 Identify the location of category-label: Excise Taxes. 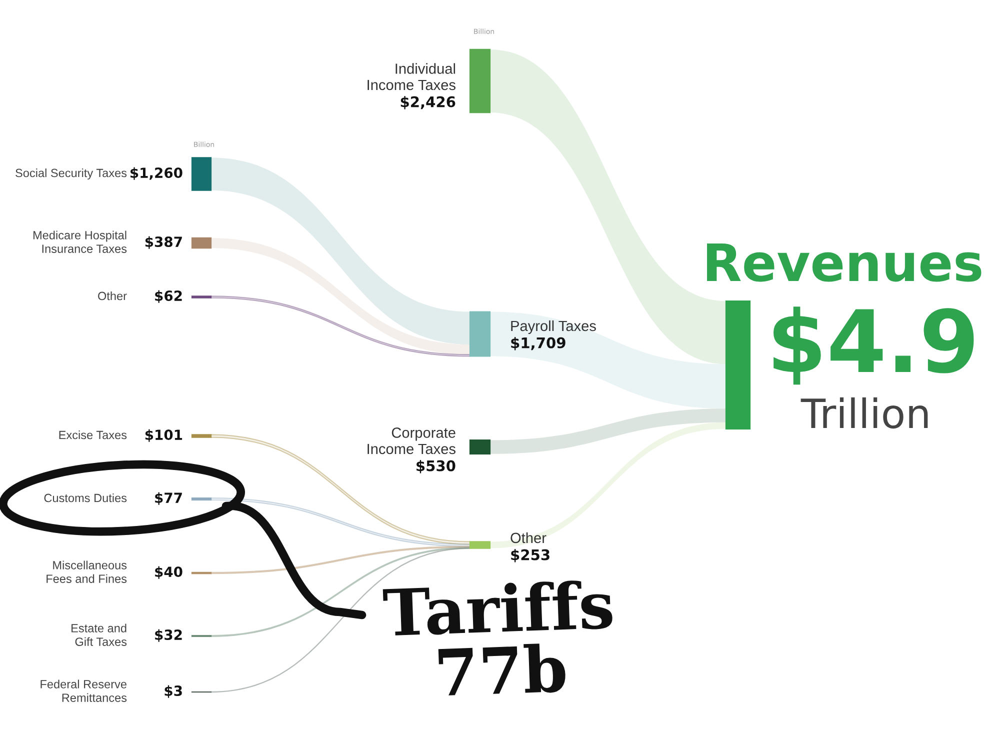
(93, 435).